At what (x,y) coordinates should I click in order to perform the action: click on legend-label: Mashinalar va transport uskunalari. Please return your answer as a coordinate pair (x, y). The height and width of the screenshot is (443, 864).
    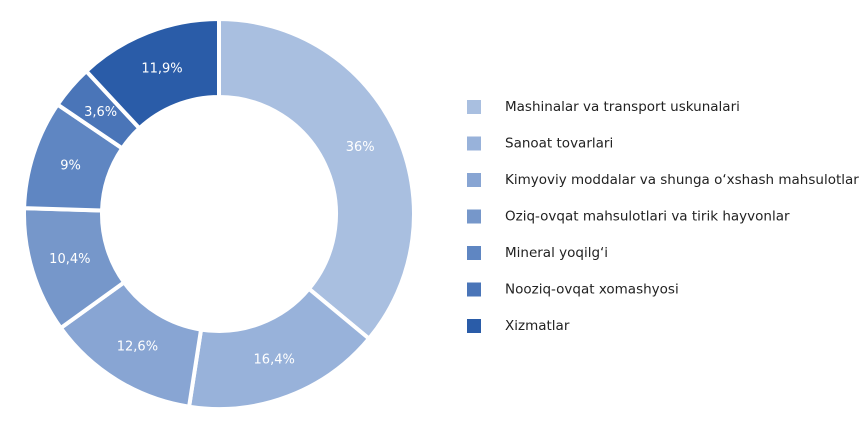
    Looking at the image, I should click on (622, 107).